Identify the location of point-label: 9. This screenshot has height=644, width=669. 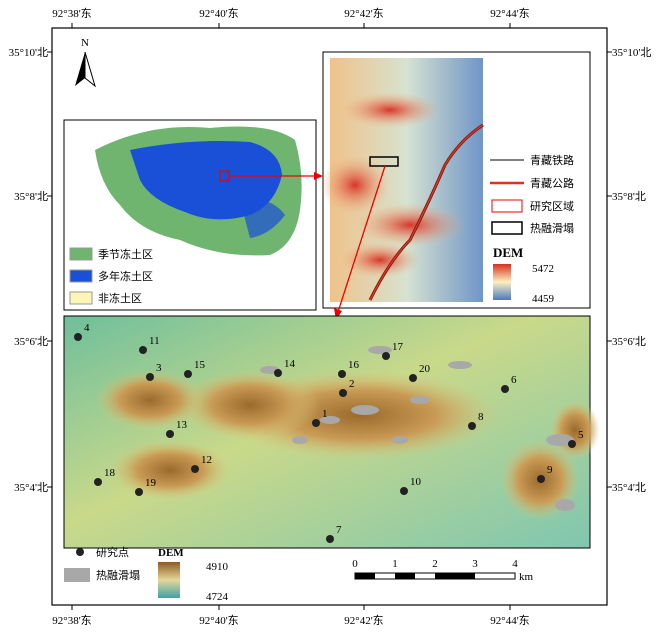
(550, 470).